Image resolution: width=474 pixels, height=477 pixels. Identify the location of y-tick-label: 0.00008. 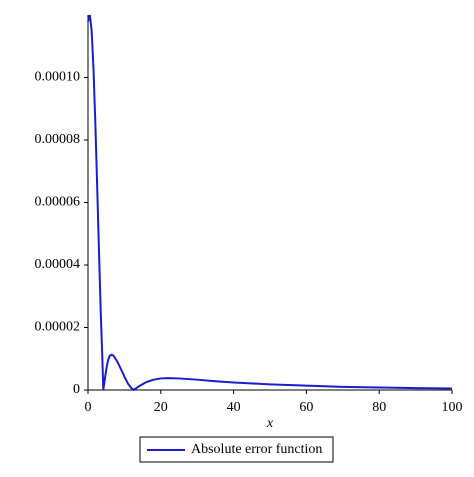
(58, 139).